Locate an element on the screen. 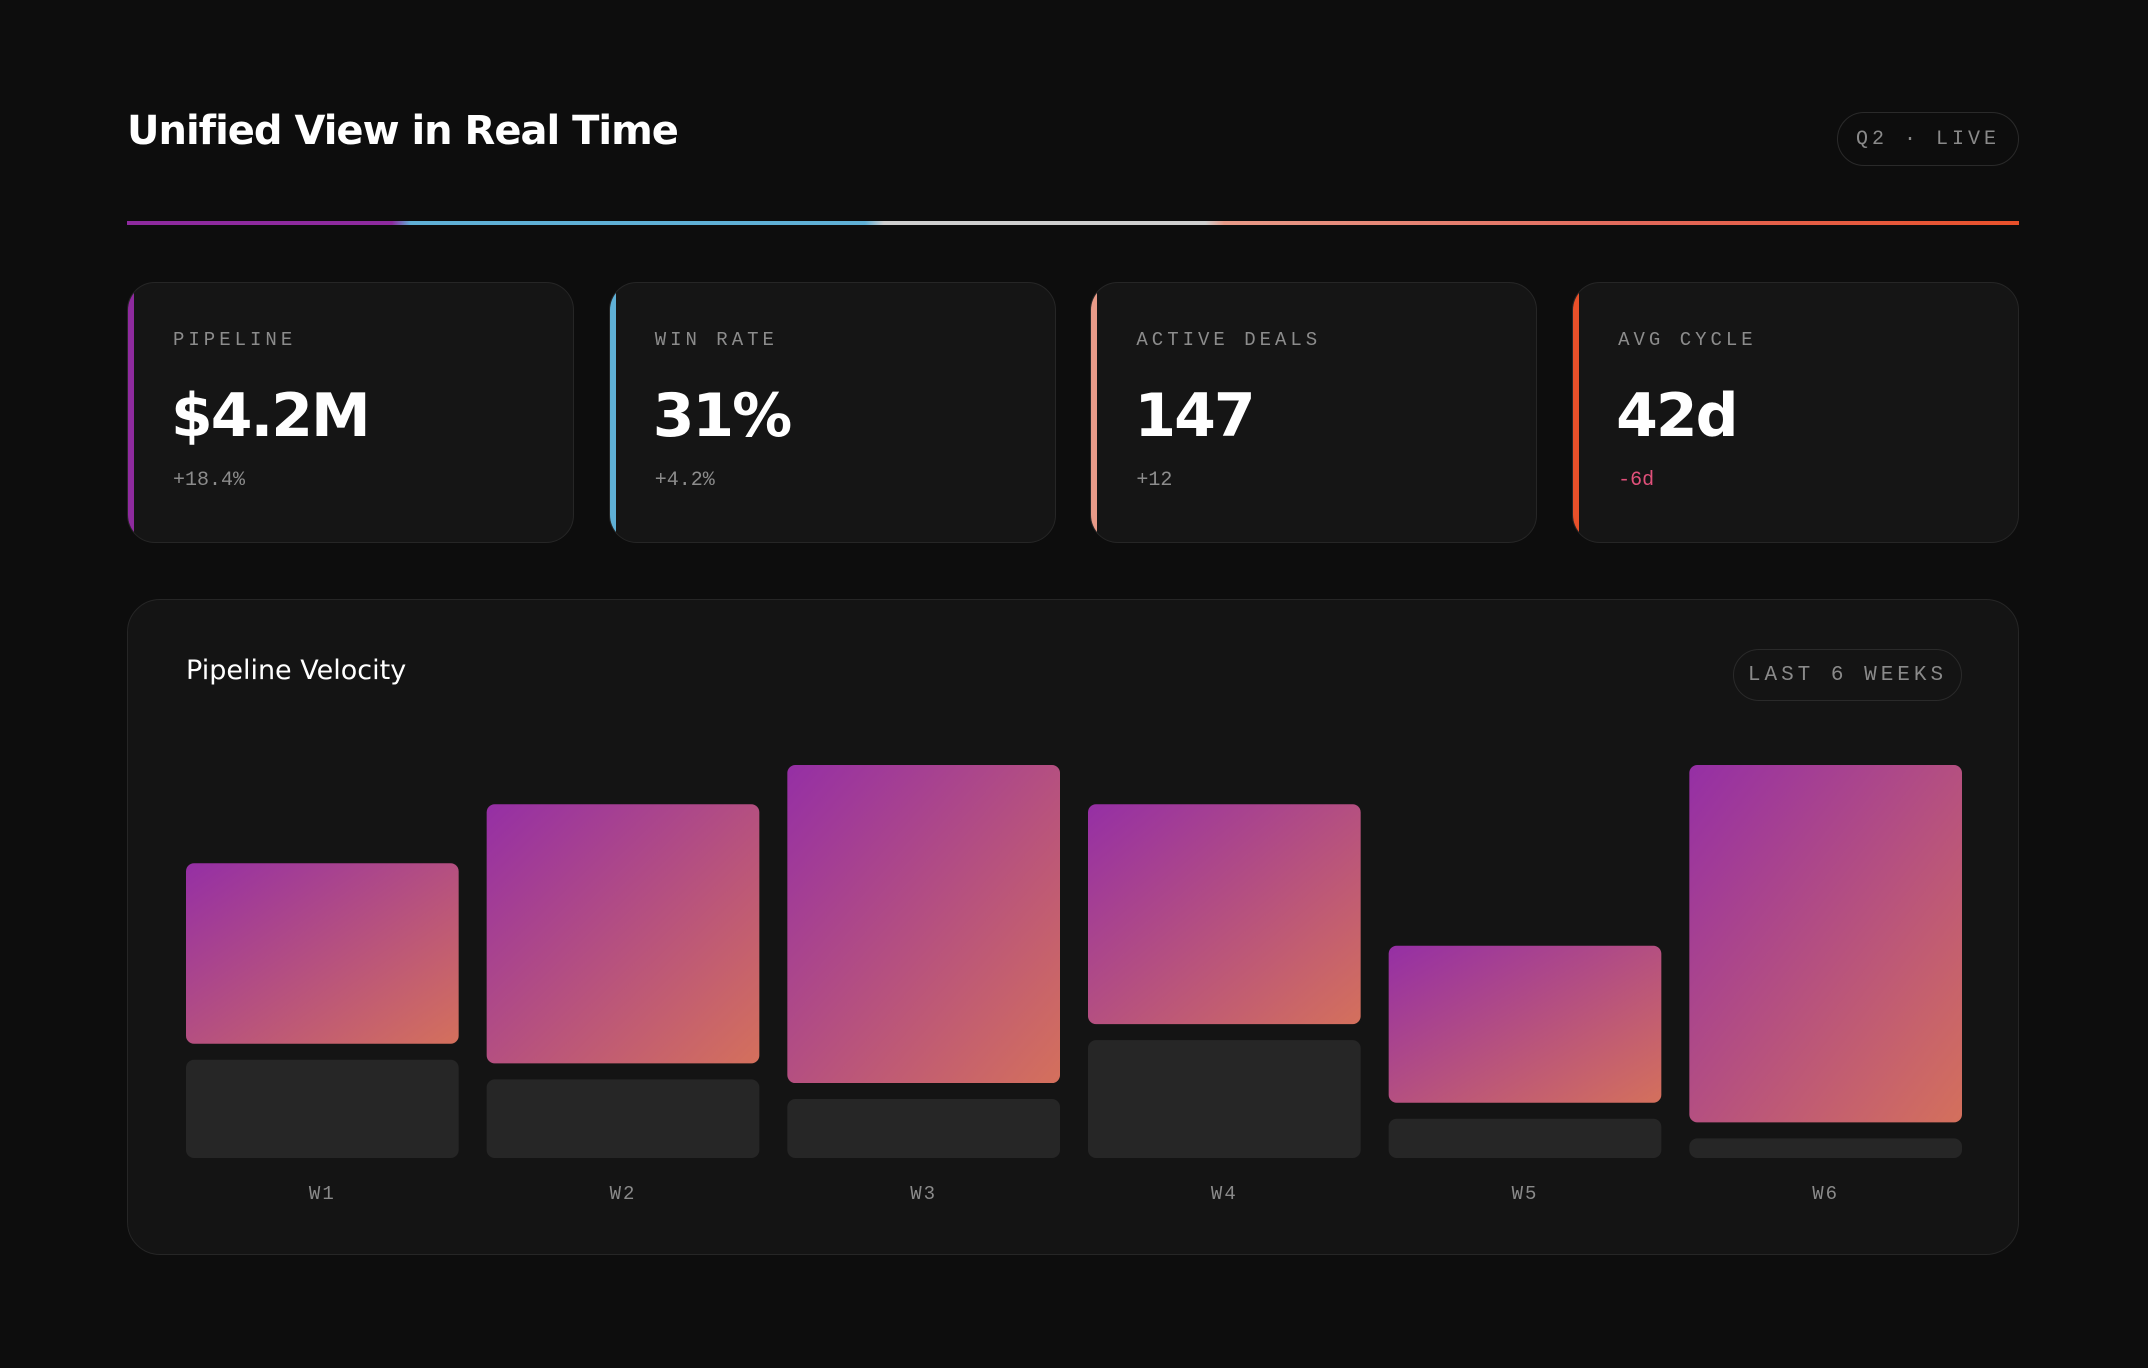 The width and height of the screenshot is (2148, 1368). kpi-card: PIPELINE $4.2M +18.4% is located at coordinates (350, 412).